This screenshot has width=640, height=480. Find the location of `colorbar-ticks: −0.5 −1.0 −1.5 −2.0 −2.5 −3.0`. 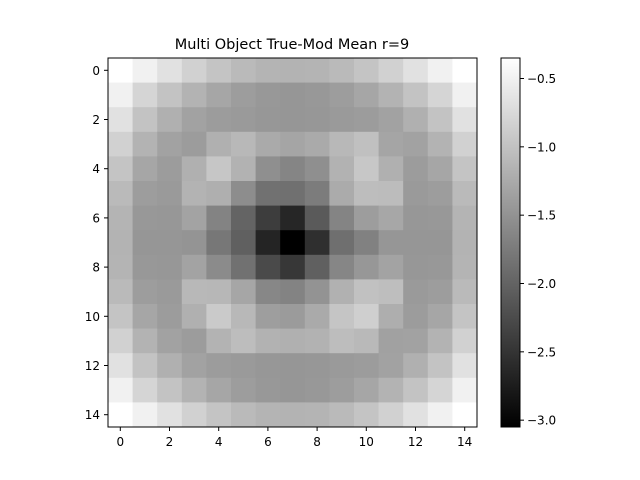

colorbar-ticks: −0.5 −1.0 −1.5 −2.0 −2.5 −3.0 is located at coordinates (538, 250).